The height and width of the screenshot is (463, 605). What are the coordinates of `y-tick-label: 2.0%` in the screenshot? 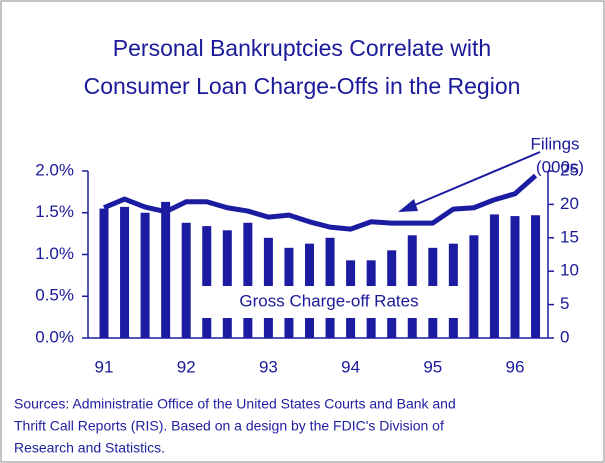 It's located at (54, 169).